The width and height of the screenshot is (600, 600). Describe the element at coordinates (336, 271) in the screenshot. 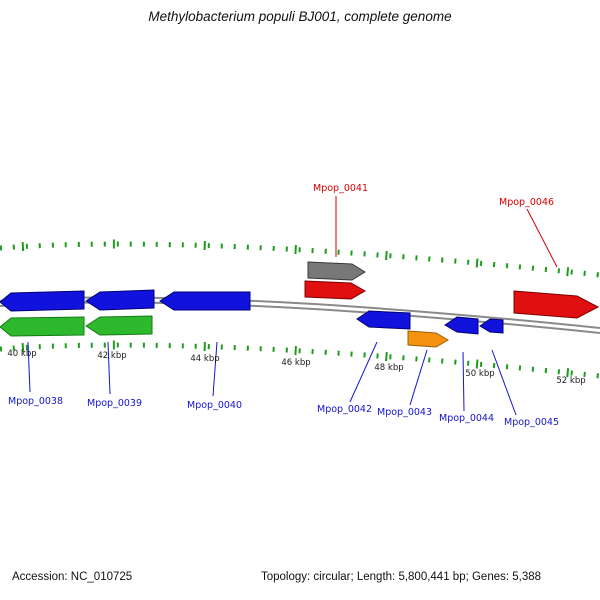

I see `gene-arrow-gray` at that location.